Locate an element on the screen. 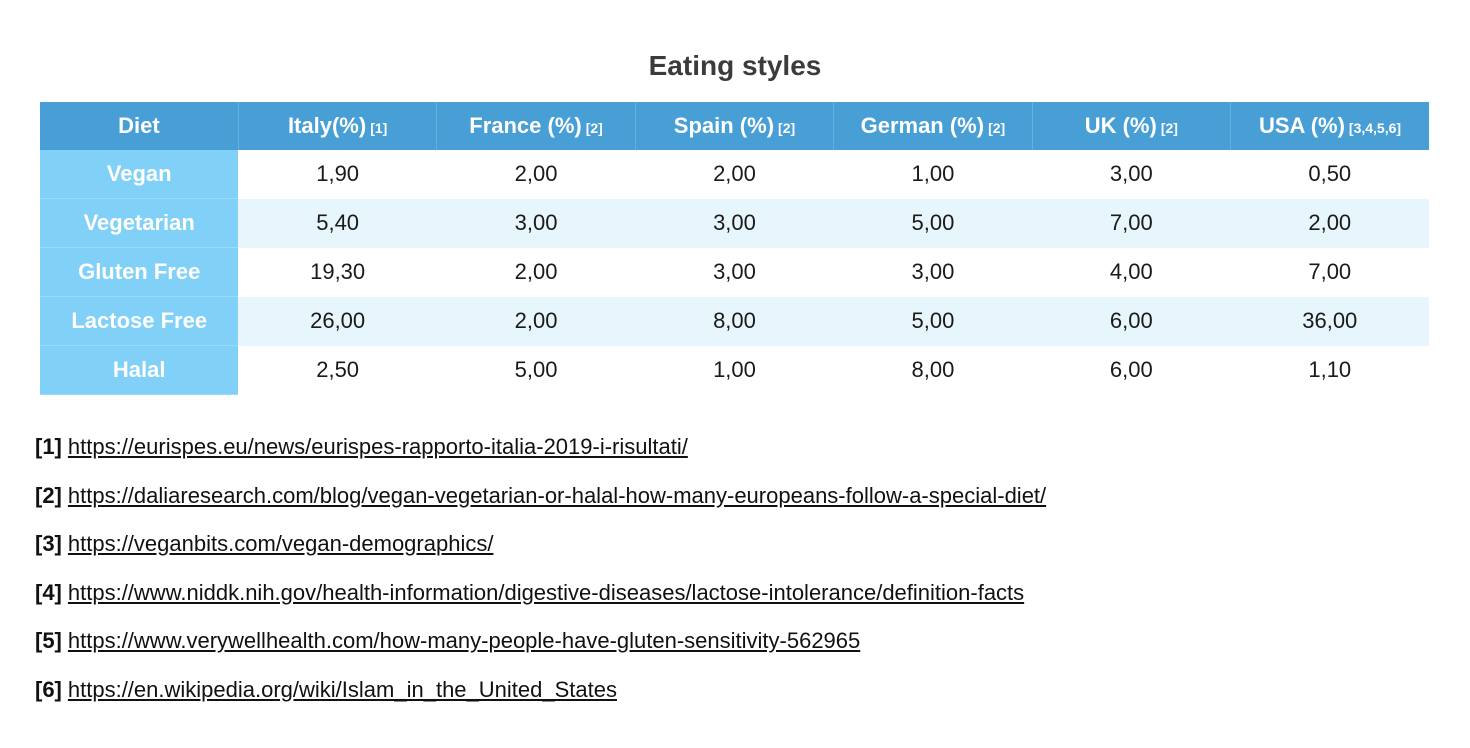  table-row-vegetarian: Vegetarian 5,40 3,00 3,00 5,00 7,00 2,00 is located at coordinates (734, 223).